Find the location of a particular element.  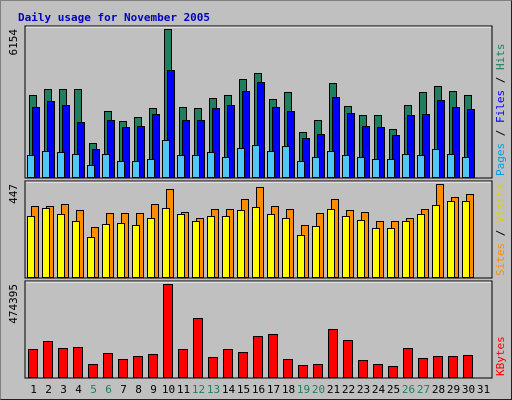

legend-item-hits: Hits is located at coordinates (500, 57).